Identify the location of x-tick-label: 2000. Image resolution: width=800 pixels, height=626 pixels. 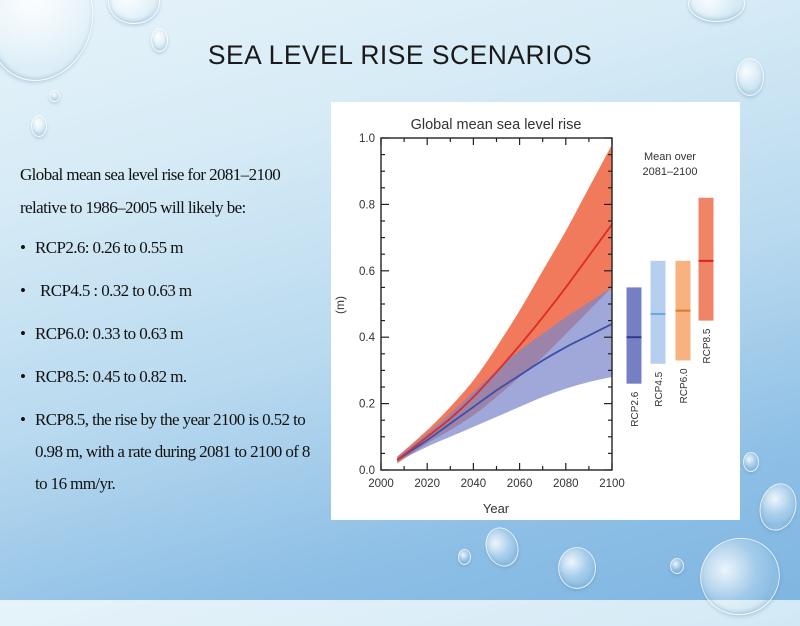
(381, 484).